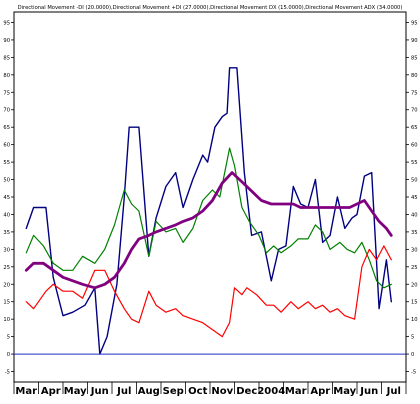 Image resolution: width=420 pixels, height=404 pixels. Describe the element at coordinates (414, 303) in the screenshot. I see `y-tick-label-right: 15` at that location.